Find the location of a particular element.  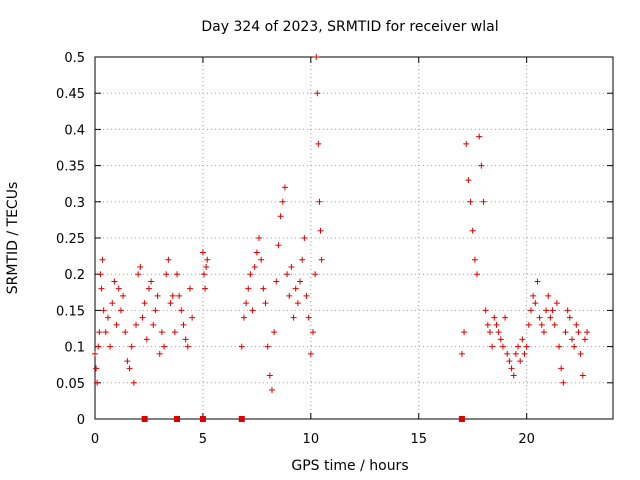

y-tick-label: 0.45 is located at coordinates (70, 94).